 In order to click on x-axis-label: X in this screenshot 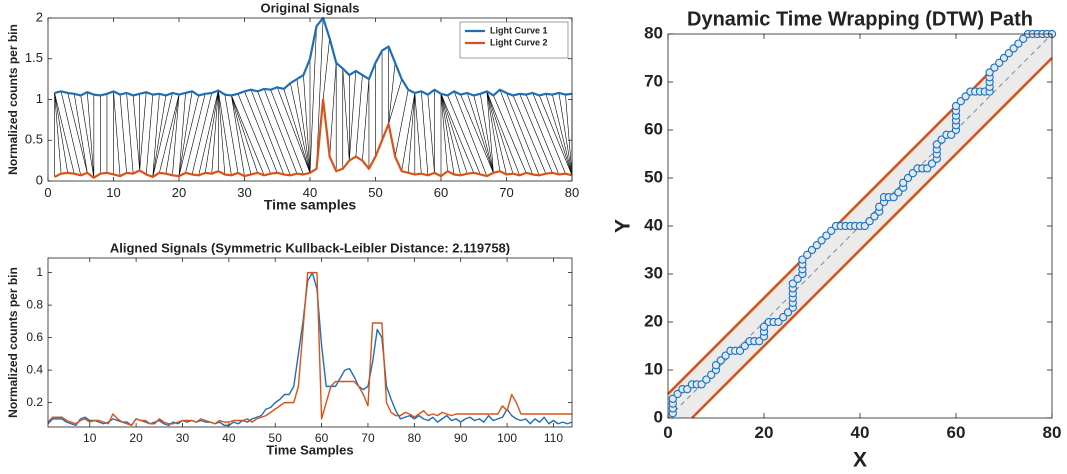, I will do `click(860, 460)`.